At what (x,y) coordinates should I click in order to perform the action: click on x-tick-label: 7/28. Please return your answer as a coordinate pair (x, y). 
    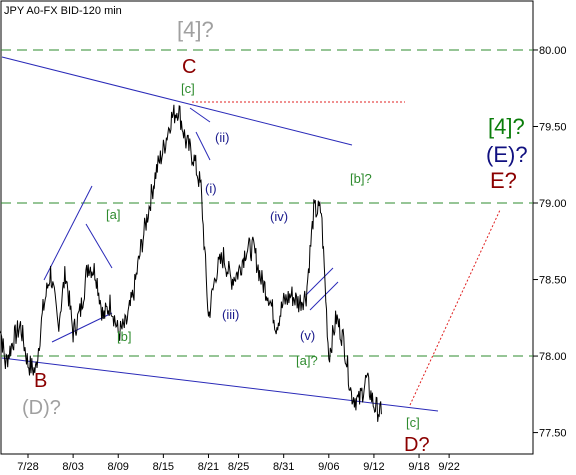
    Looking at the image, I should click on (27, 467).